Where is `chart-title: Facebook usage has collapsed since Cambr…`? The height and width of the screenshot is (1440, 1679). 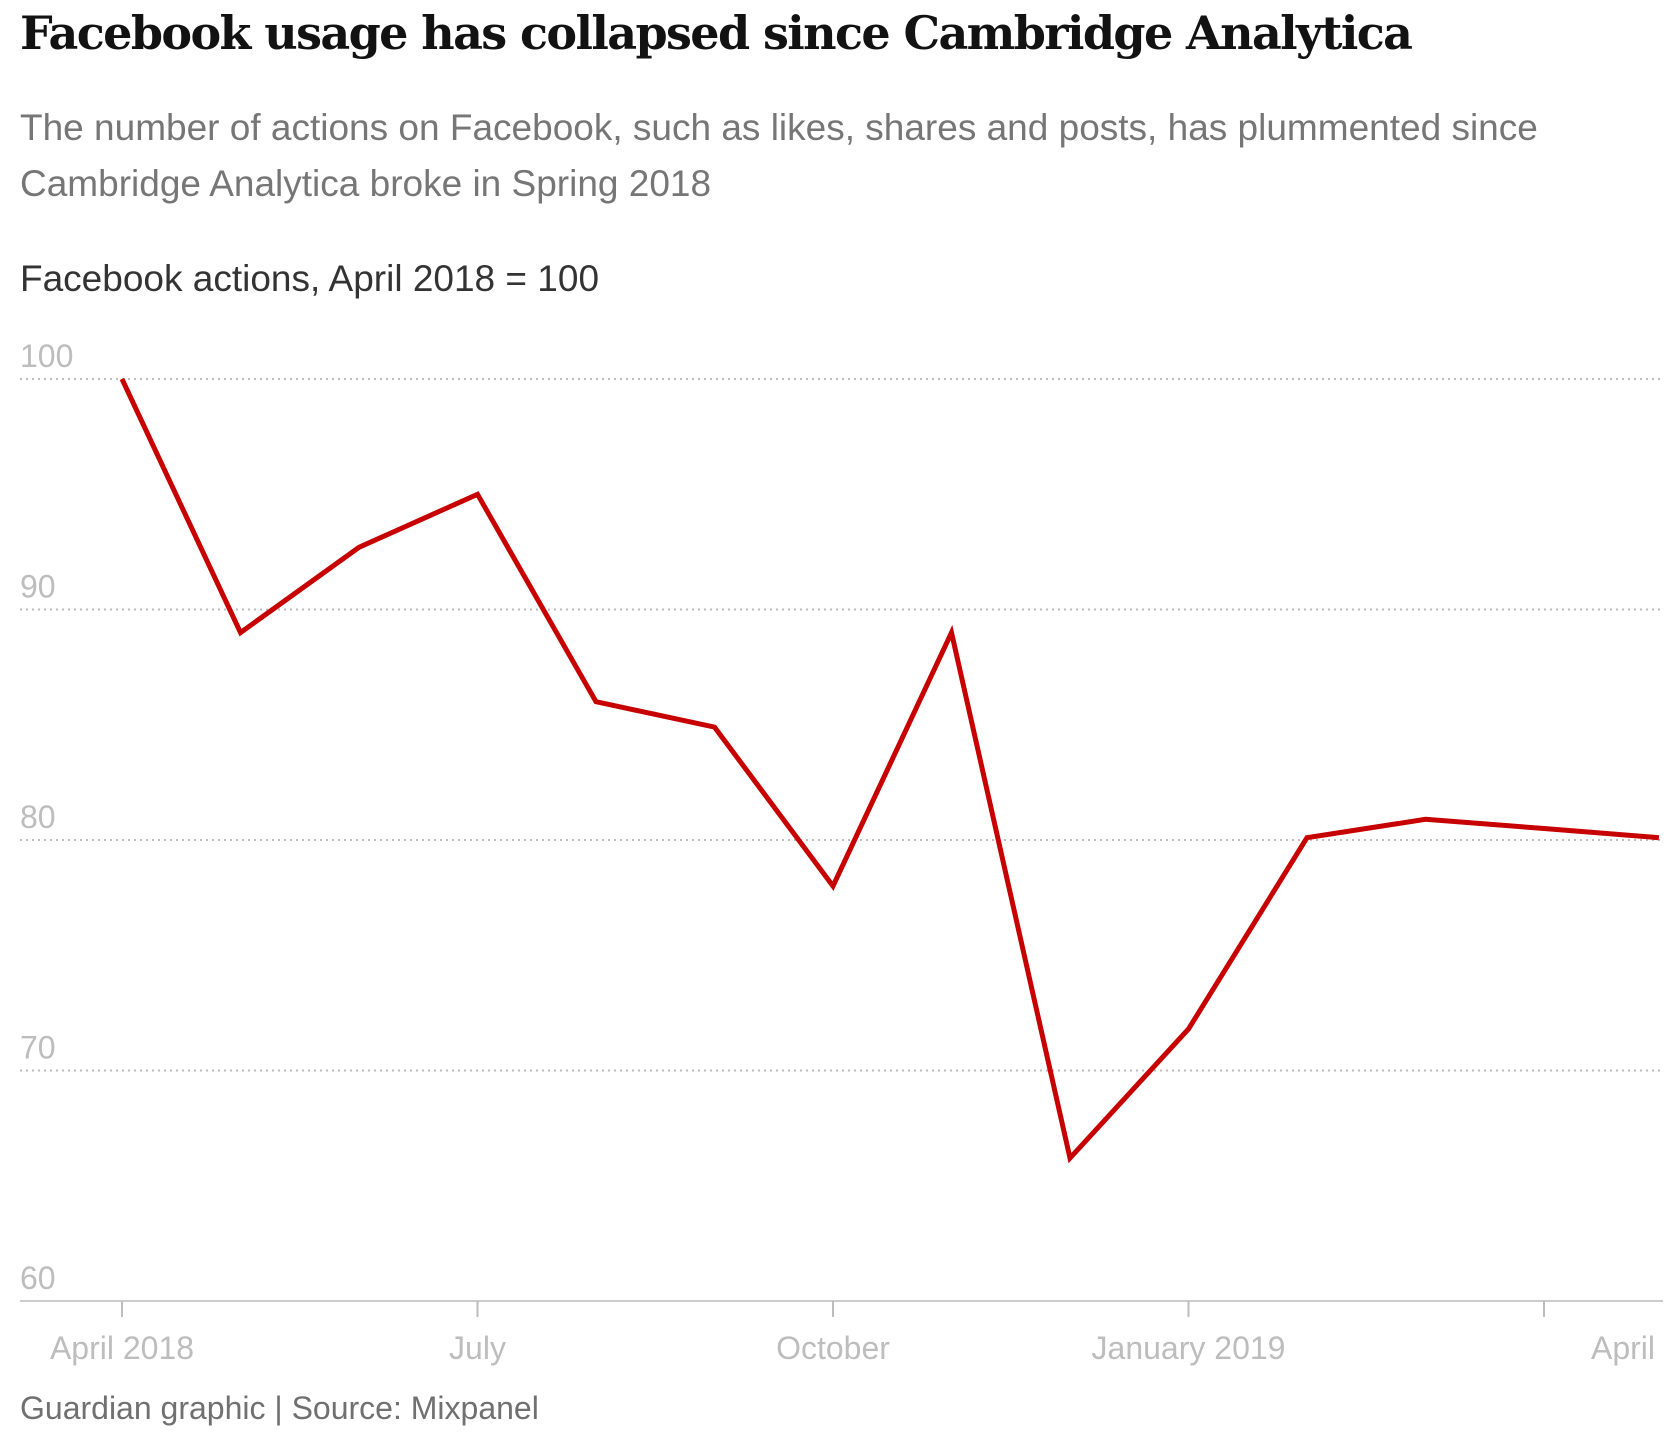 chart-title: Facebook usage has collapsed since Cambr… is located at coordinates (716, 33).